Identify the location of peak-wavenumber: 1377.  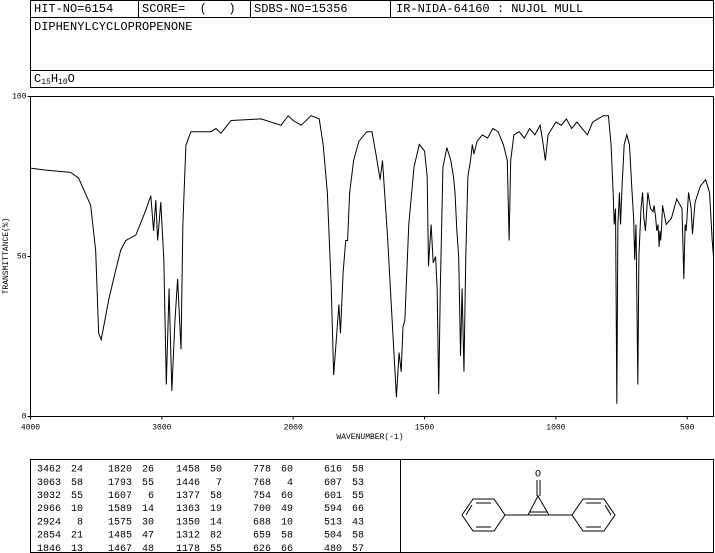
(188, 496).